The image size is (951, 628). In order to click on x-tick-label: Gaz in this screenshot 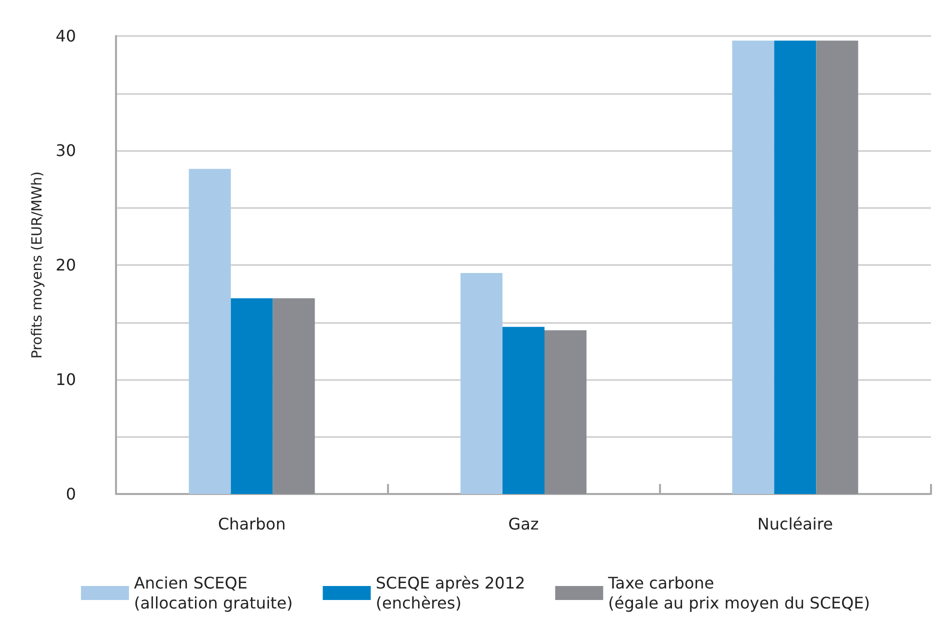, I will do `click(523, 524)`.